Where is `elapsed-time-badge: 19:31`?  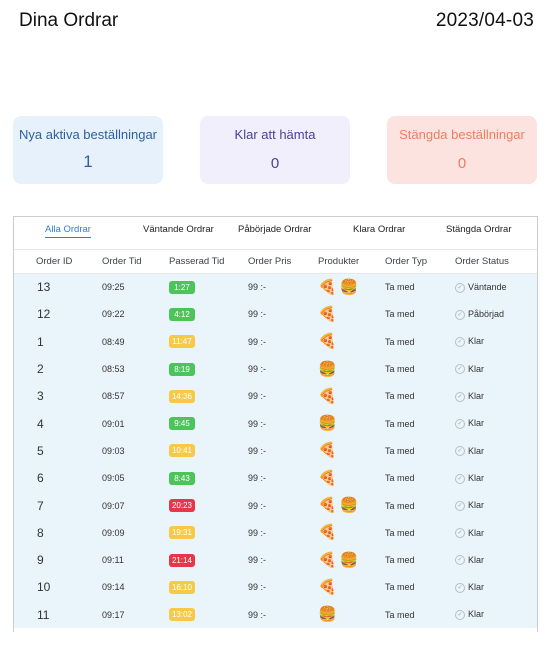 elapsed-time-badge: 19:31 is located at coordinates (182, 533).